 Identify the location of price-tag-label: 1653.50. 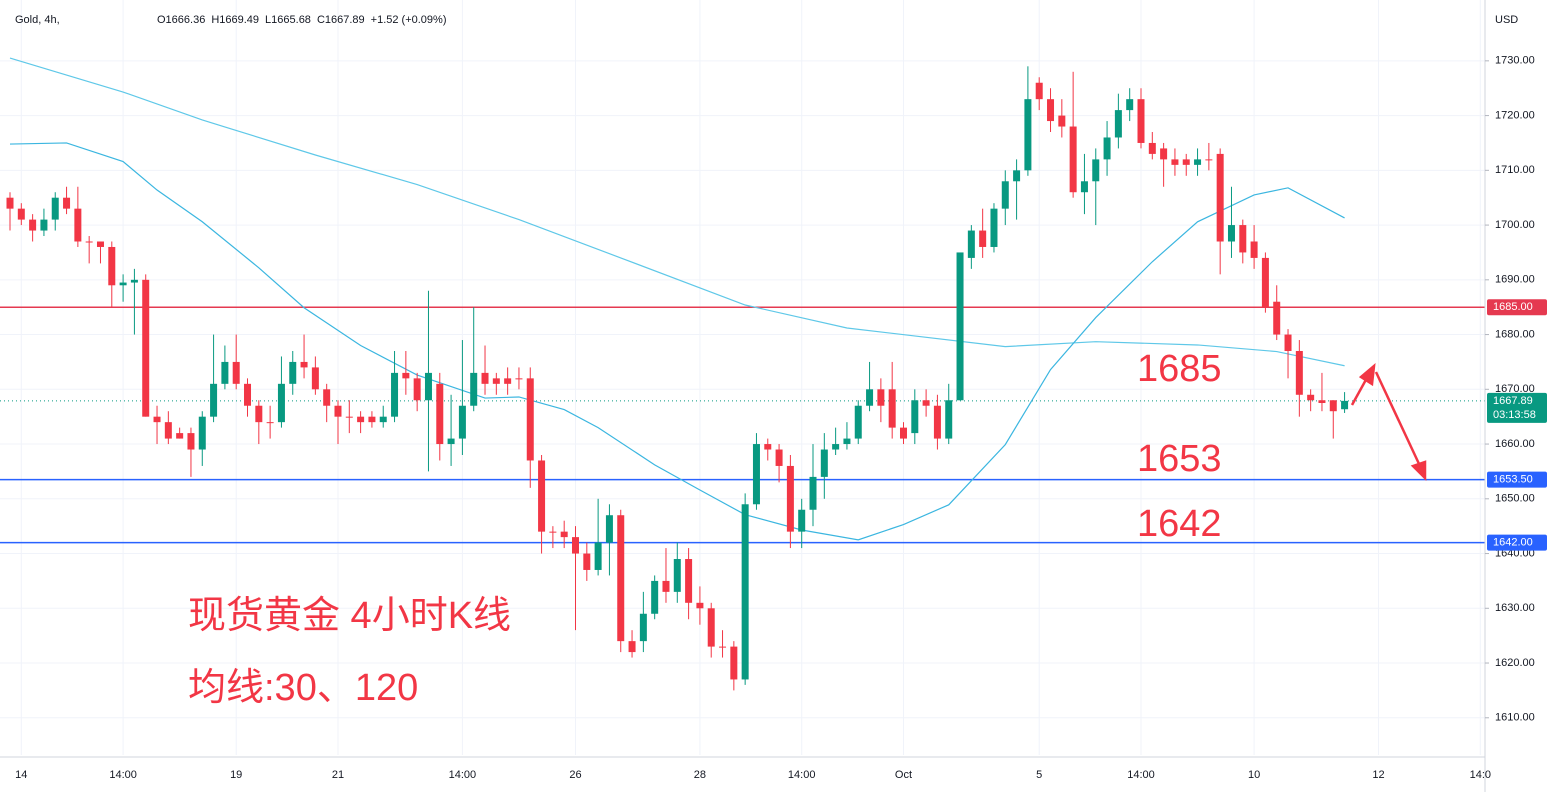
(1513, 480).